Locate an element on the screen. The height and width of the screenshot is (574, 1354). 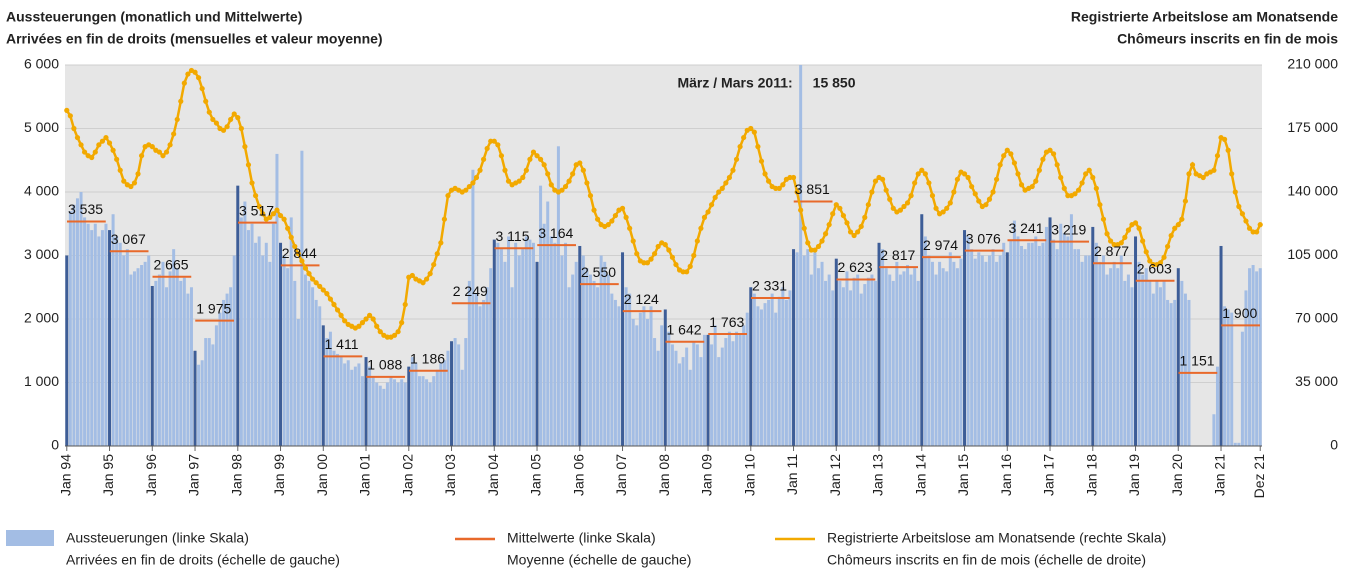
x-tick-label: Jan 10 is located at coordinates (749, 475).